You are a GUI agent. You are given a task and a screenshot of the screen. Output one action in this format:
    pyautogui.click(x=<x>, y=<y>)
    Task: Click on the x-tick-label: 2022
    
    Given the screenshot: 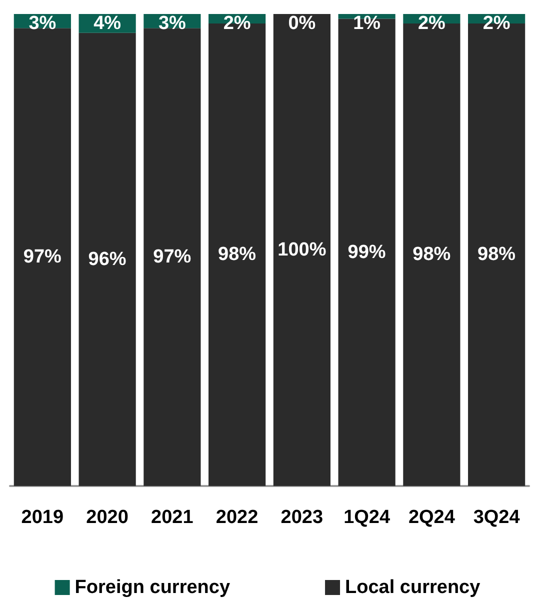 What is the action you would take?
    pyautogui.click(x=237, y=517)
    